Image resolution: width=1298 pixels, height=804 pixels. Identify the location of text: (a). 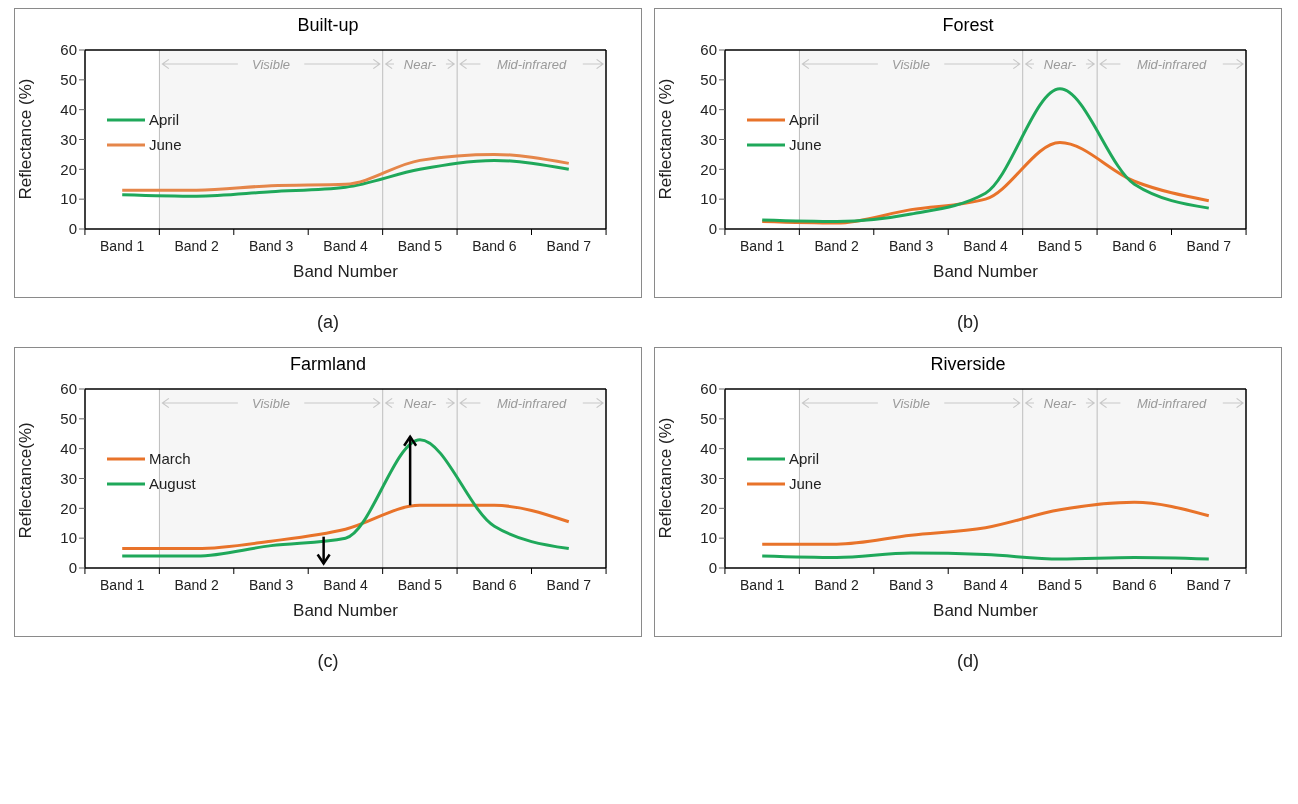
(328, 322).